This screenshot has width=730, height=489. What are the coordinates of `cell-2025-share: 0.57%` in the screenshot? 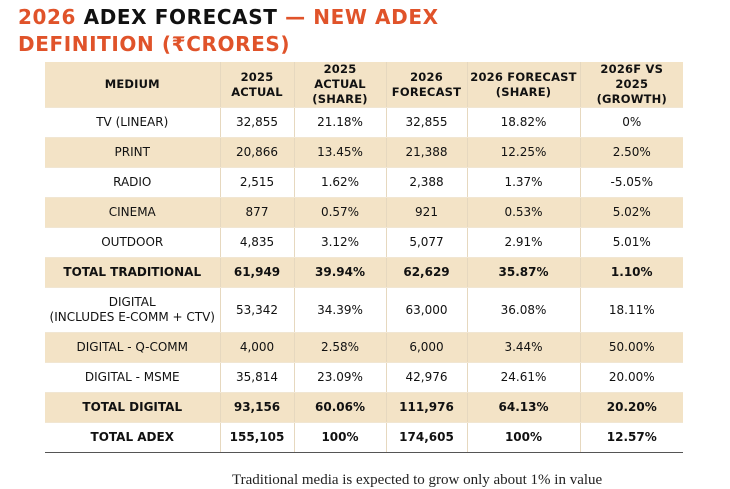 It's located at (339, 212).